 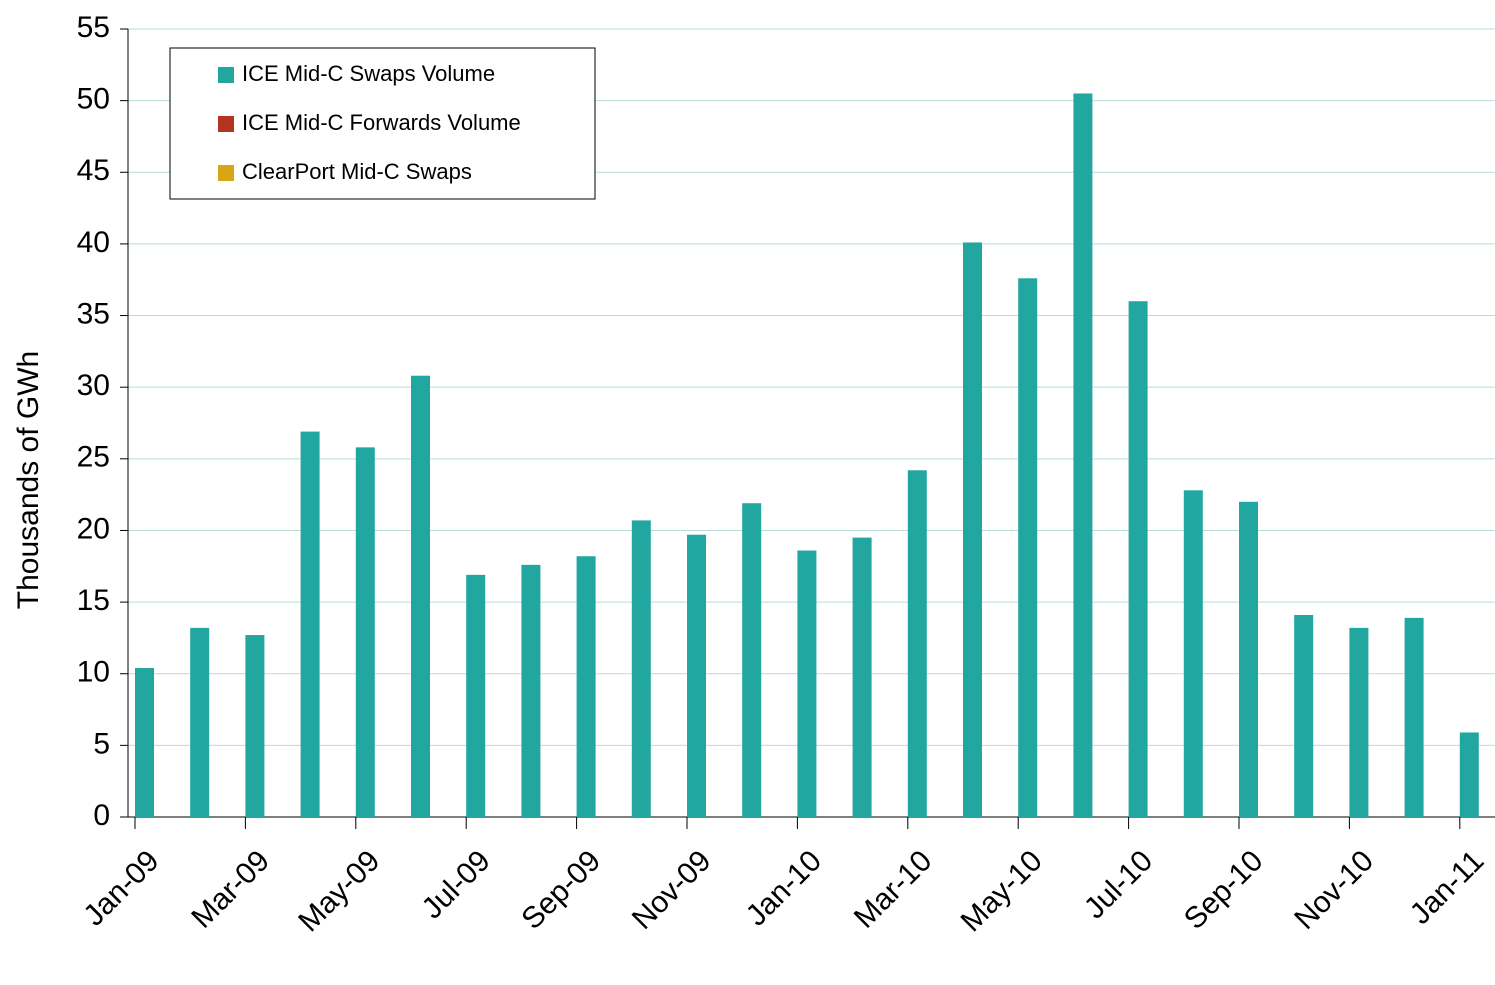 I want to click on y-tick-label: 20, so click(x=93, y=528).